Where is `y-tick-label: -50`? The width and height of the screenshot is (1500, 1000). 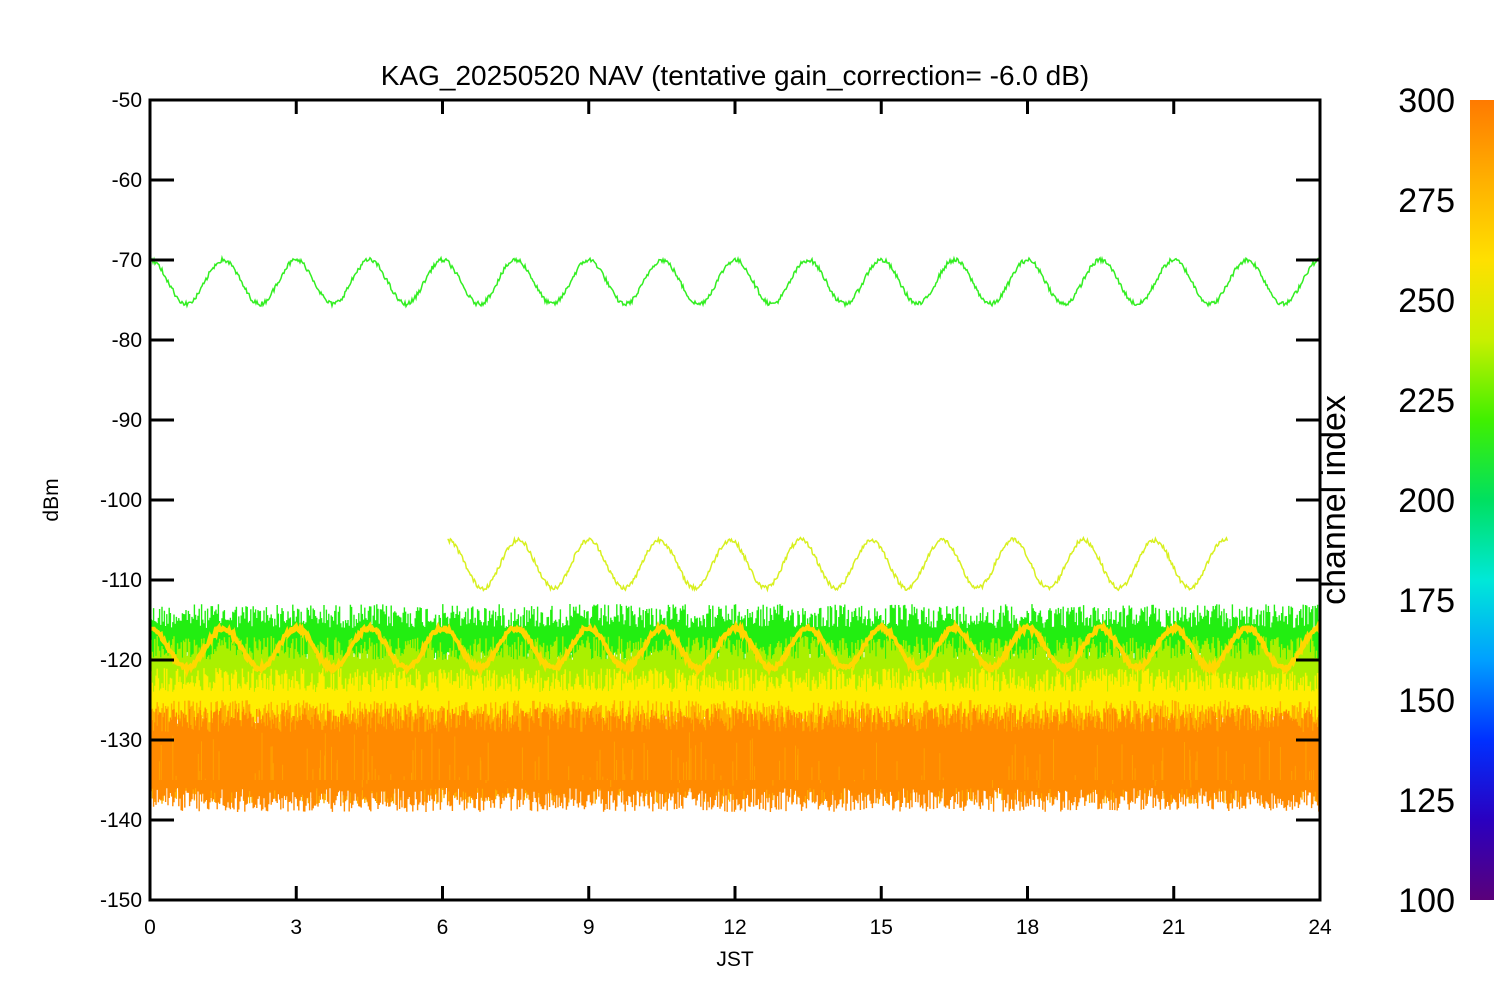 y-tick-label: -50 is located at coordinates (127, 100).